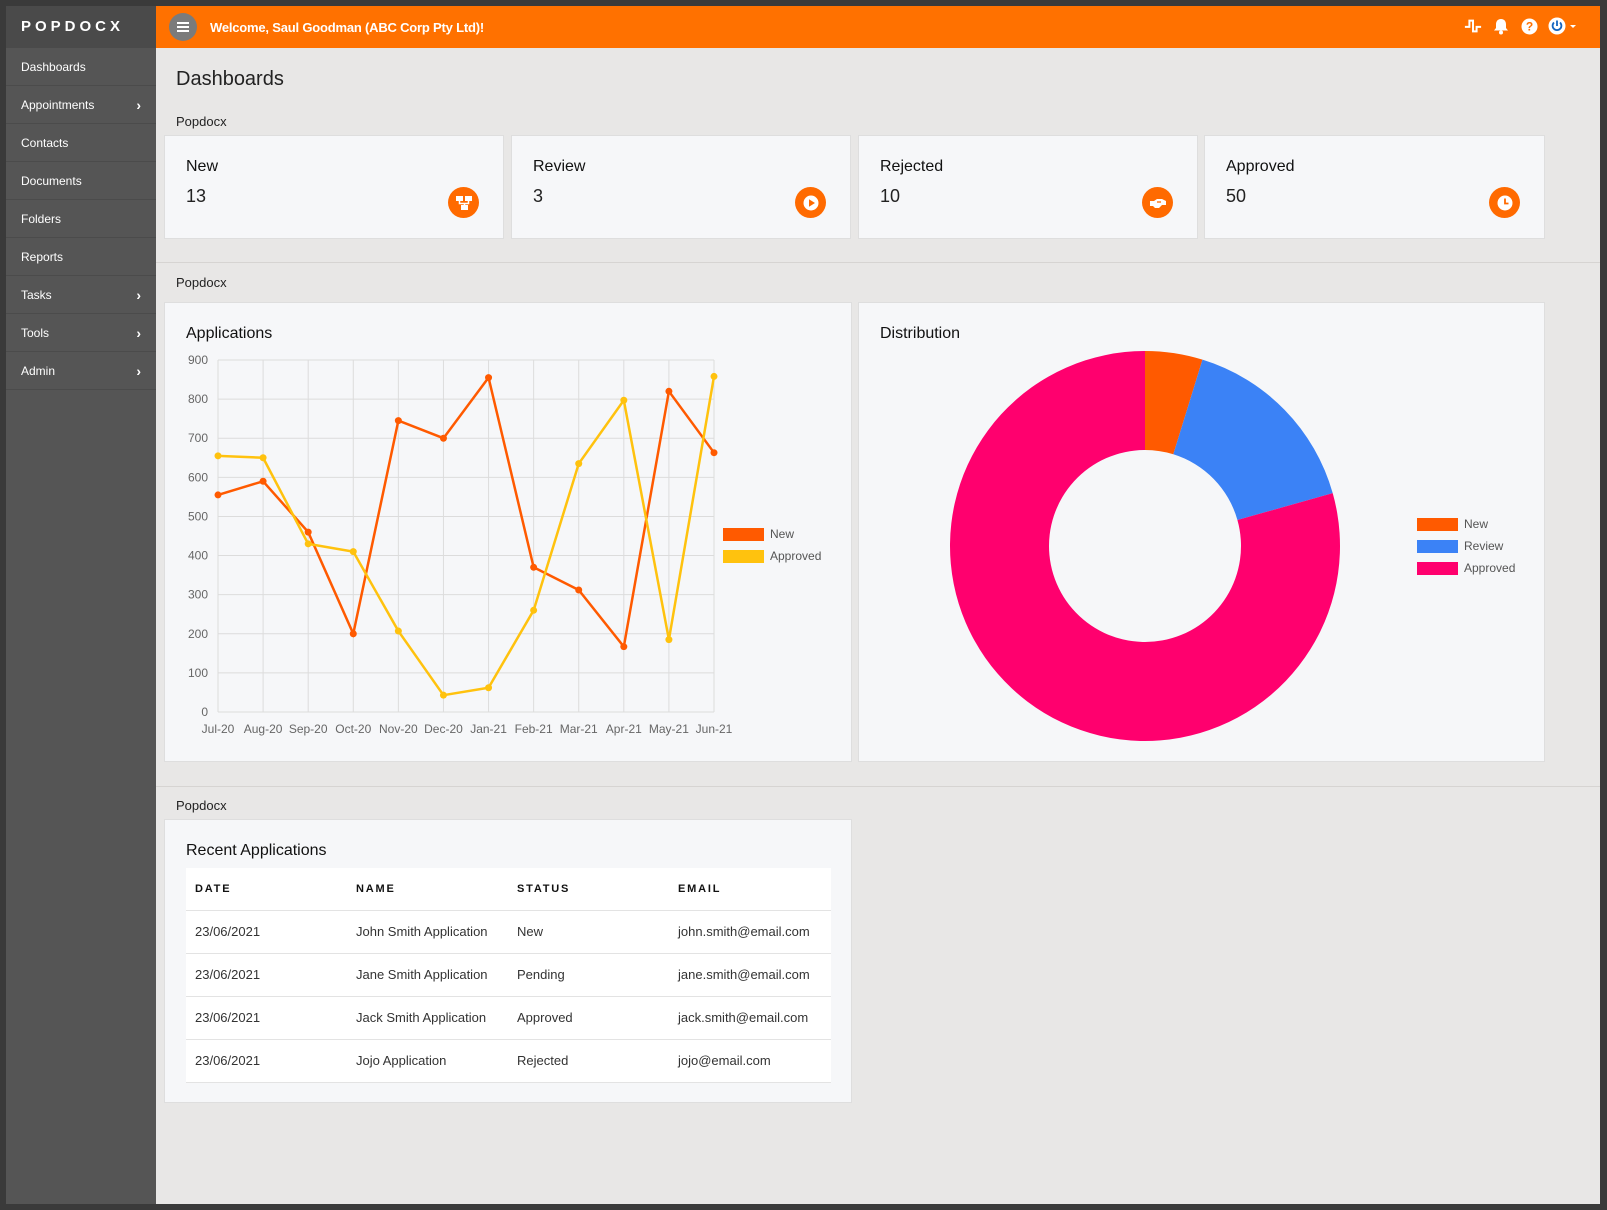 Image resolution: width=1607 pixels, height=1210 pixels. Describe the element at coordinates (198, 556) in the screenshot. I see `y-tick-label: 400` at that location.